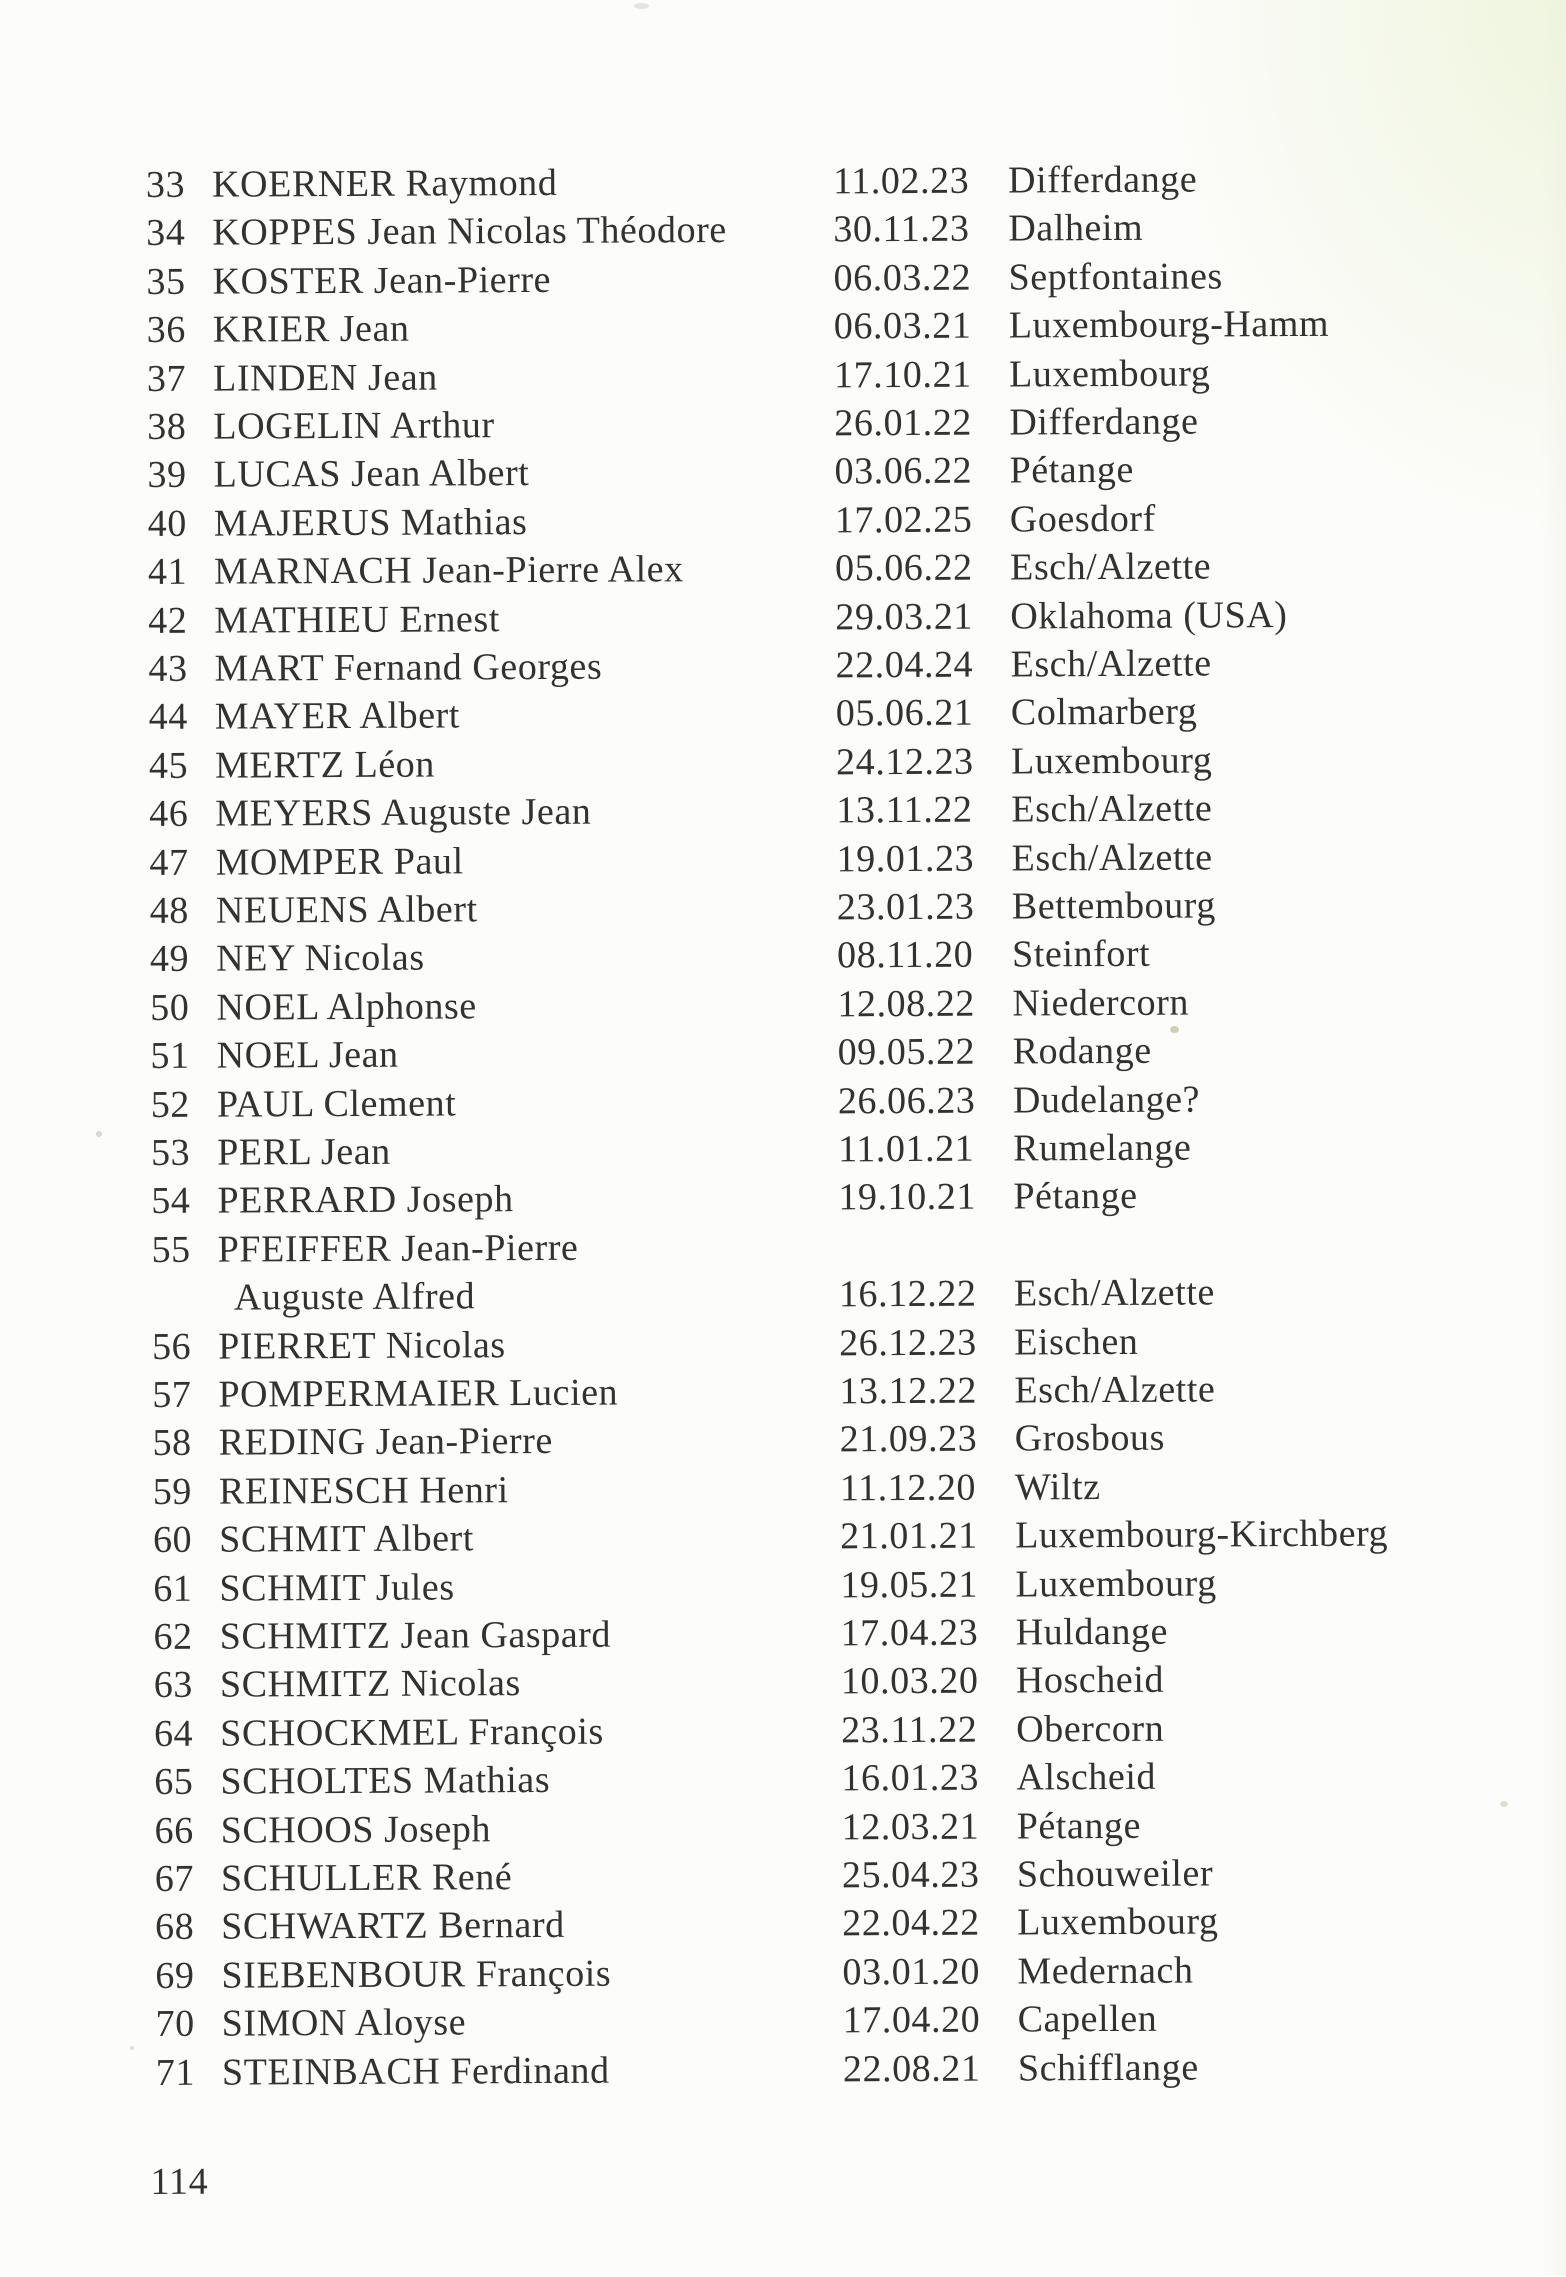 The width and height of the screenshot is (1566, 2277). I want to click on row-place: Medernach, so click(1105, 1971).